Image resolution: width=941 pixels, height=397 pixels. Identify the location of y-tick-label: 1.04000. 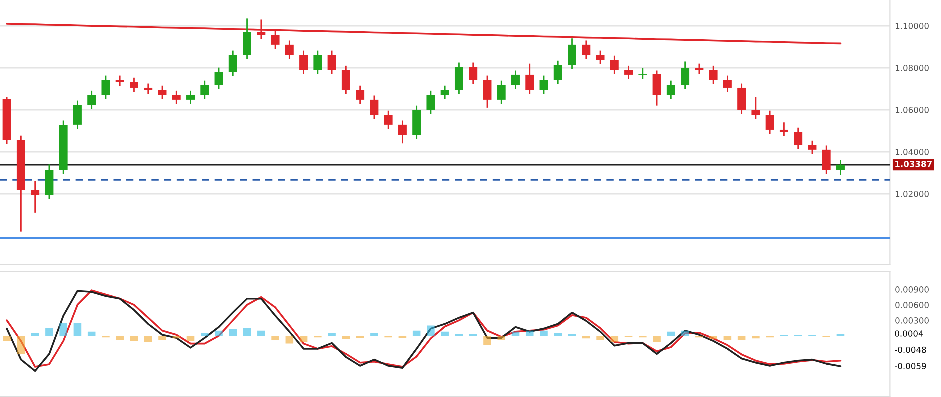
(912, 152).